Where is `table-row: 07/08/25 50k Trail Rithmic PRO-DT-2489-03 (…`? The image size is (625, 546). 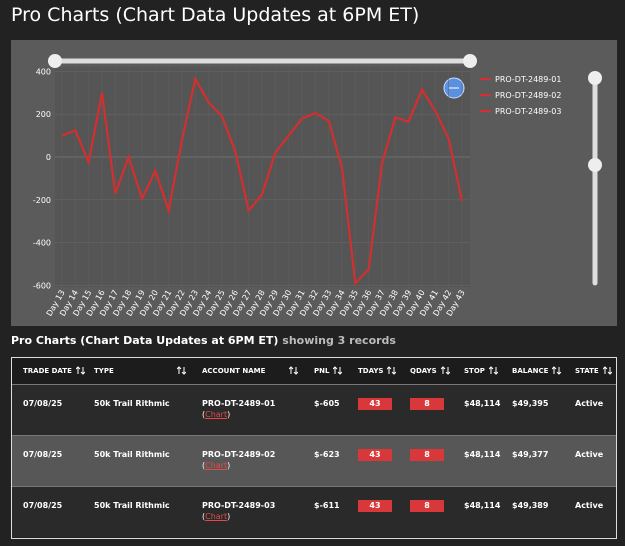
table-row: 07/08/25 50k Trail Rithmic PRO-DT-2489-03 (… is located at coordinates (314, 511).